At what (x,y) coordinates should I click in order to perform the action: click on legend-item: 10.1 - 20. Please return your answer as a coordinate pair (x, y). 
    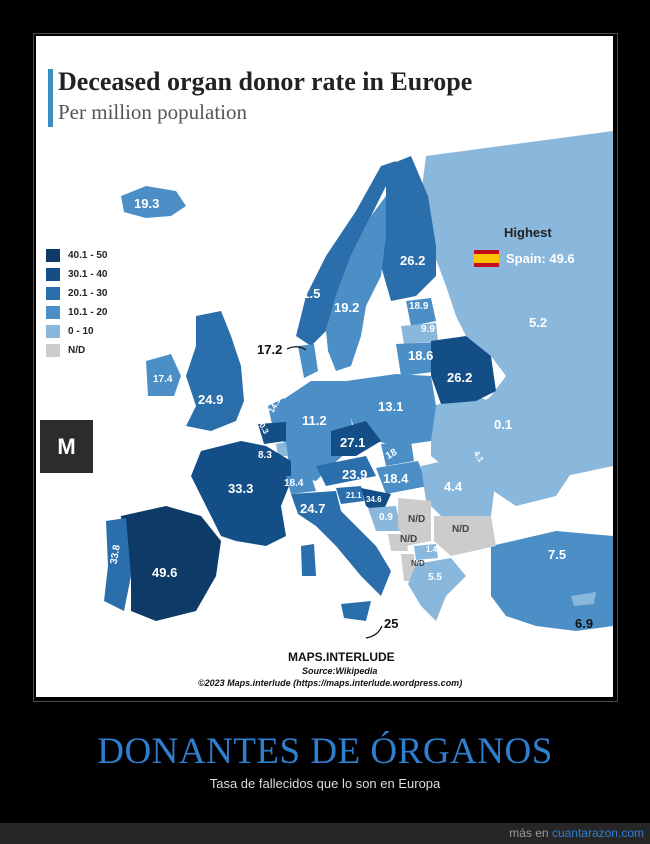
    Looking at the image, I should click on (76, 312).